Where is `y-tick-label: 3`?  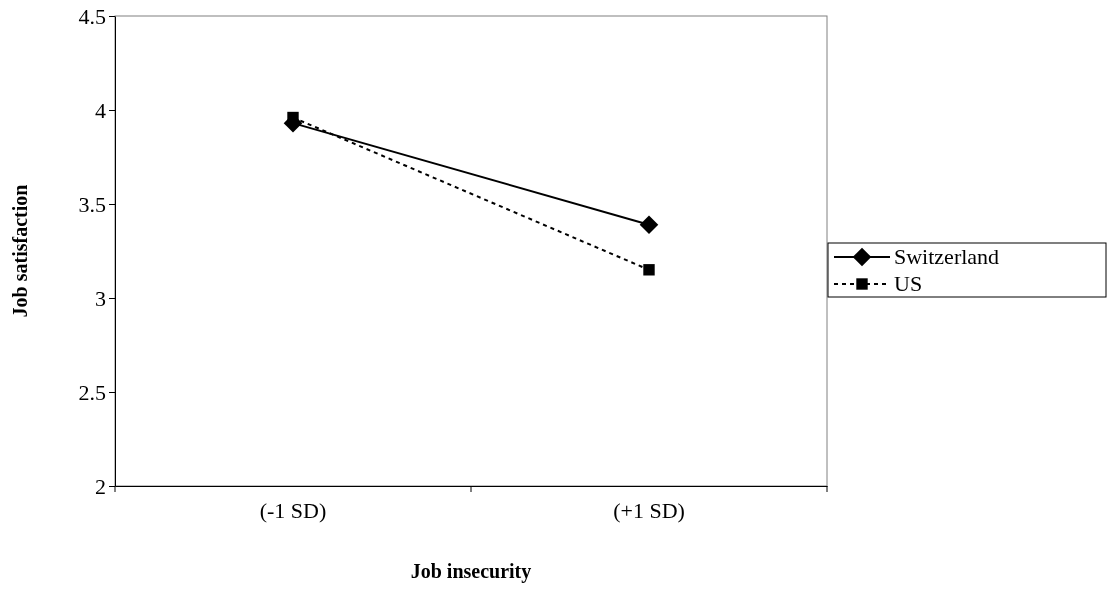 y-tick-label: 3 is located at coordinates (100, 298).